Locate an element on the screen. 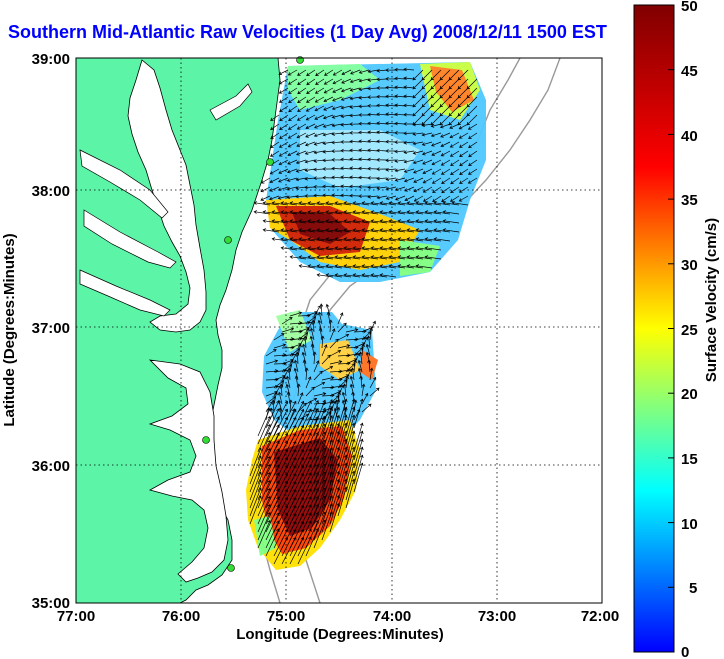 The image size is (724, 659). chesapeake-bay is located at coordinates (167, 196).